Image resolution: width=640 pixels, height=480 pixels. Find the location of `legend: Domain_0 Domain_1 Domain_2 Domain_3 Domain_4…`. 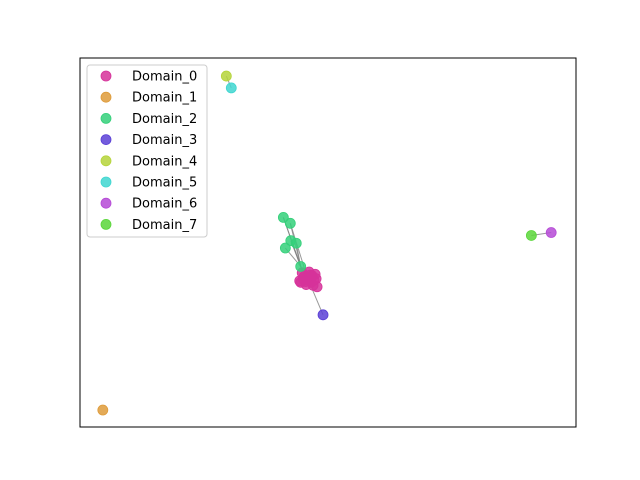

legend: Domain_0 Domain_1 Domain_2 Domain_3 Domain_4… is located at coordinates (147, 151).